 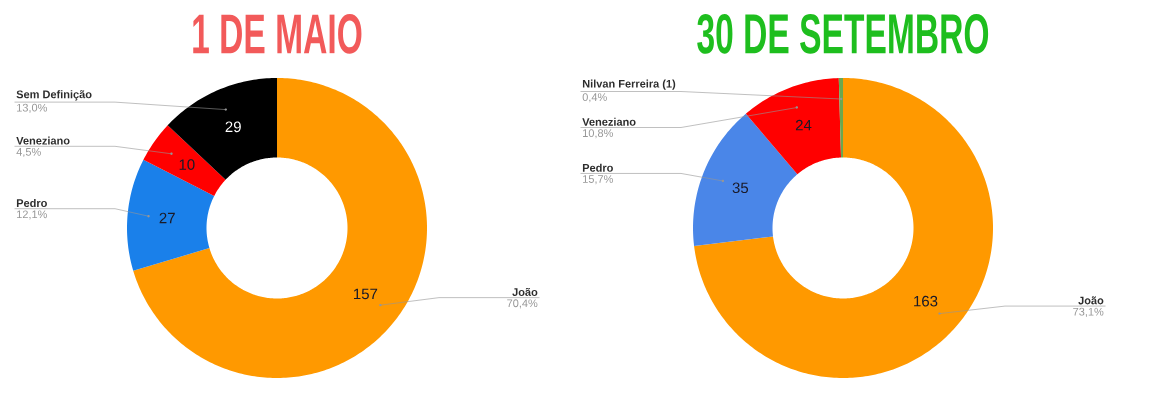 What do you see at coordinates (1088, 312) in the screenshot?
I see `text: 73,1%` at bounding box center [1088, 312].